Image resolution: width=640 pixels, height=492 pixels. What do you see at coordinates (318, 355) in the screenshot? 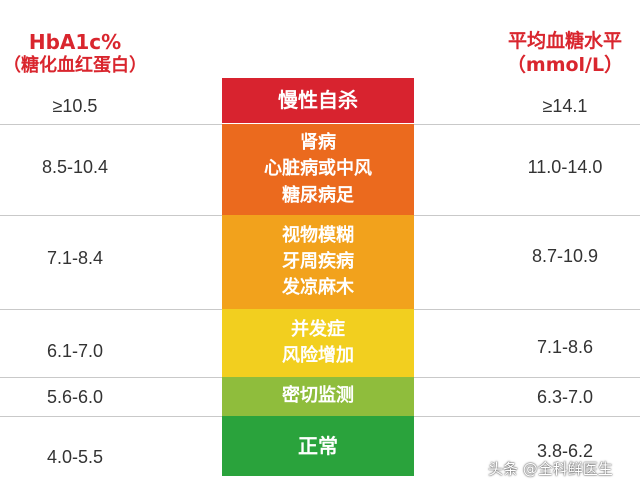
I see `risk-label: 风险增加` at bounding box center [318, 355].